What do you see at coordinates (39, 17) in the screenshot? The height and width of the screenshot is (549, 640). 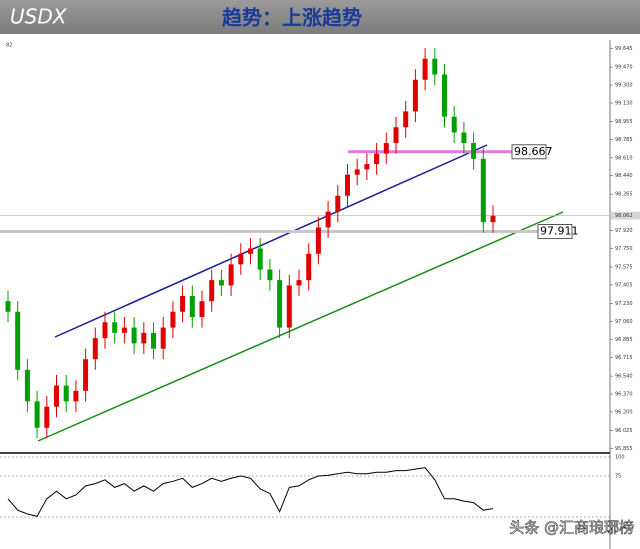 I see `title: USDX` at bounding box center [39, 17].